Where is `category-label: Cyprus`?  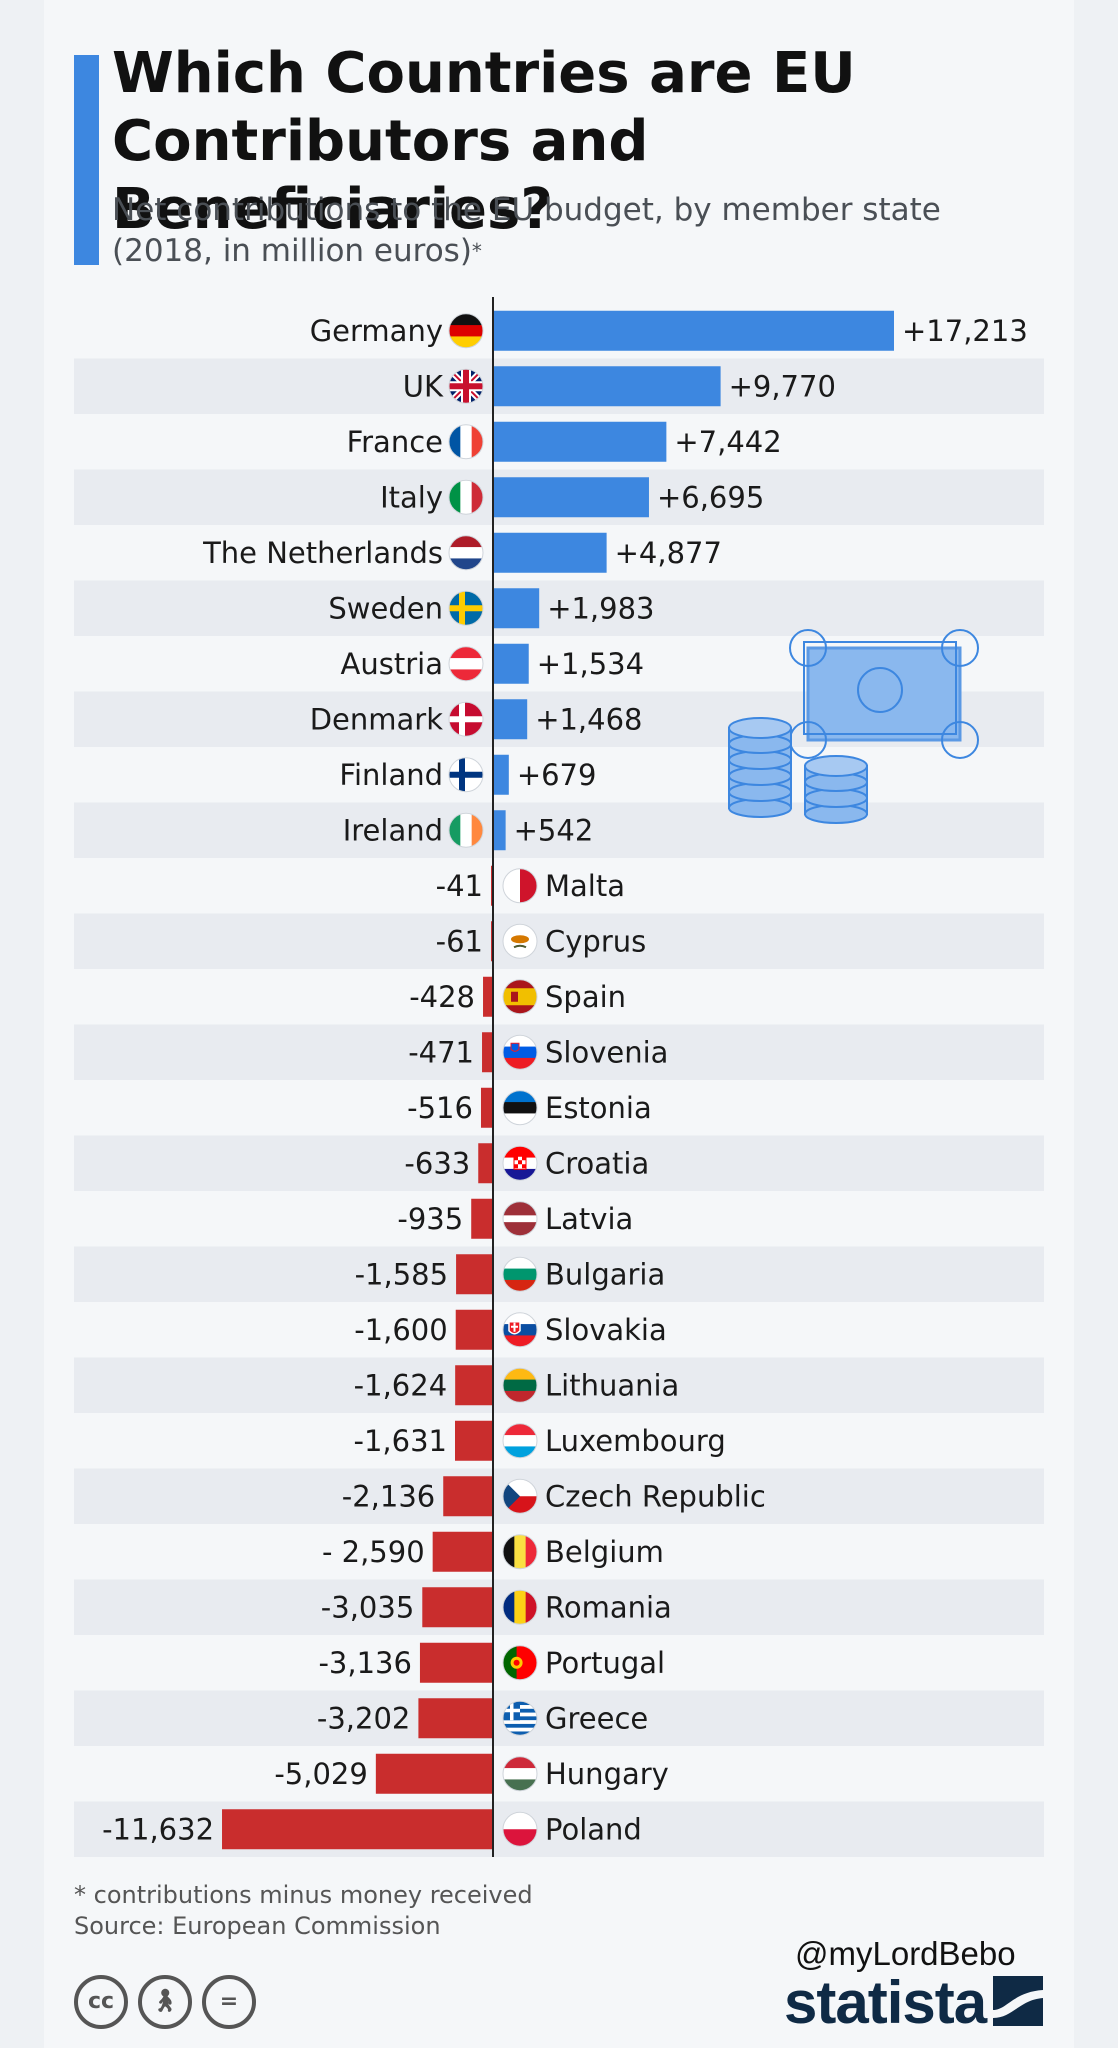 category-label: Cyprus is located at coordinates (595, 941).